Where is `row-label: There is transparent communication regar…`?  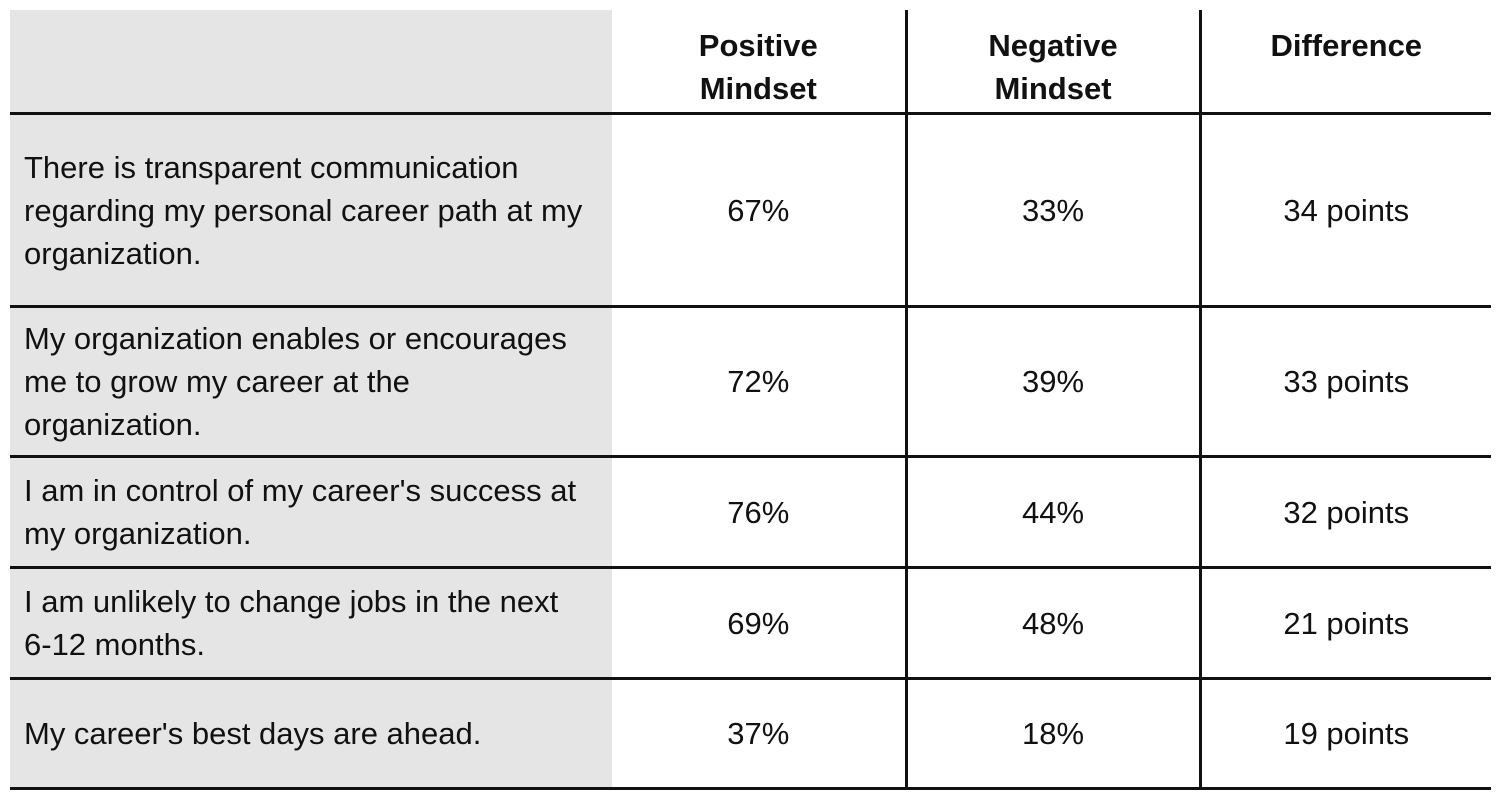 row-label: There is transparent communication regar… is located at coordinates (311, 210).